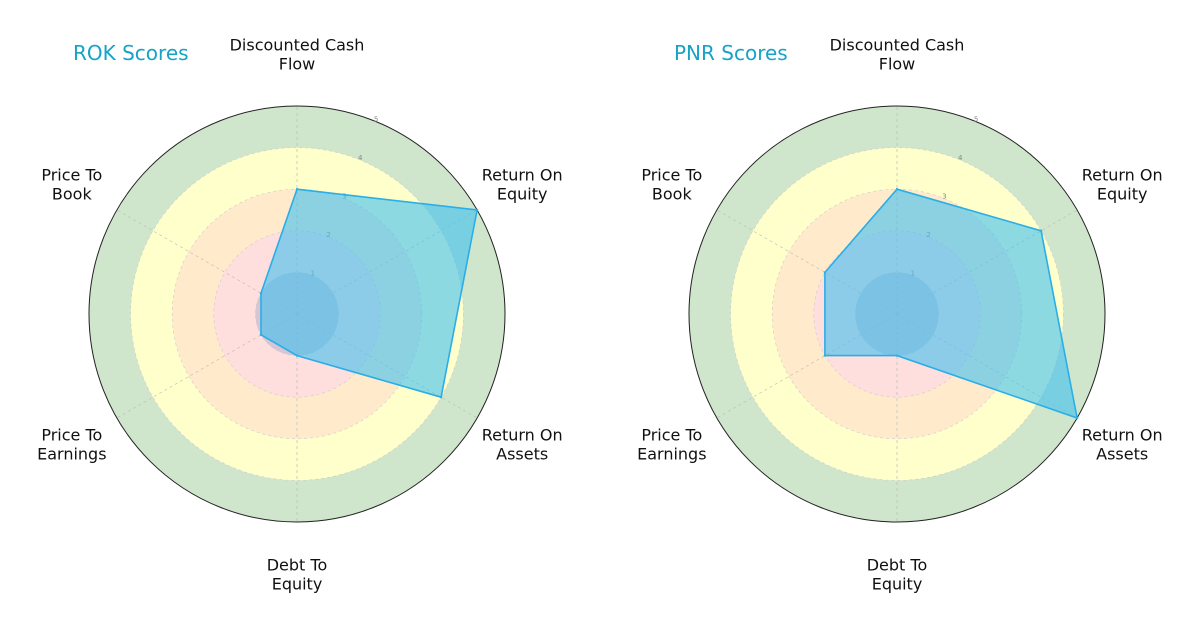 The image size is (1200, 630). Describe the element at coordinates (671, 435) in the screenshot. I see `pnr-axis-label-5-line-1: Price To` at that location.